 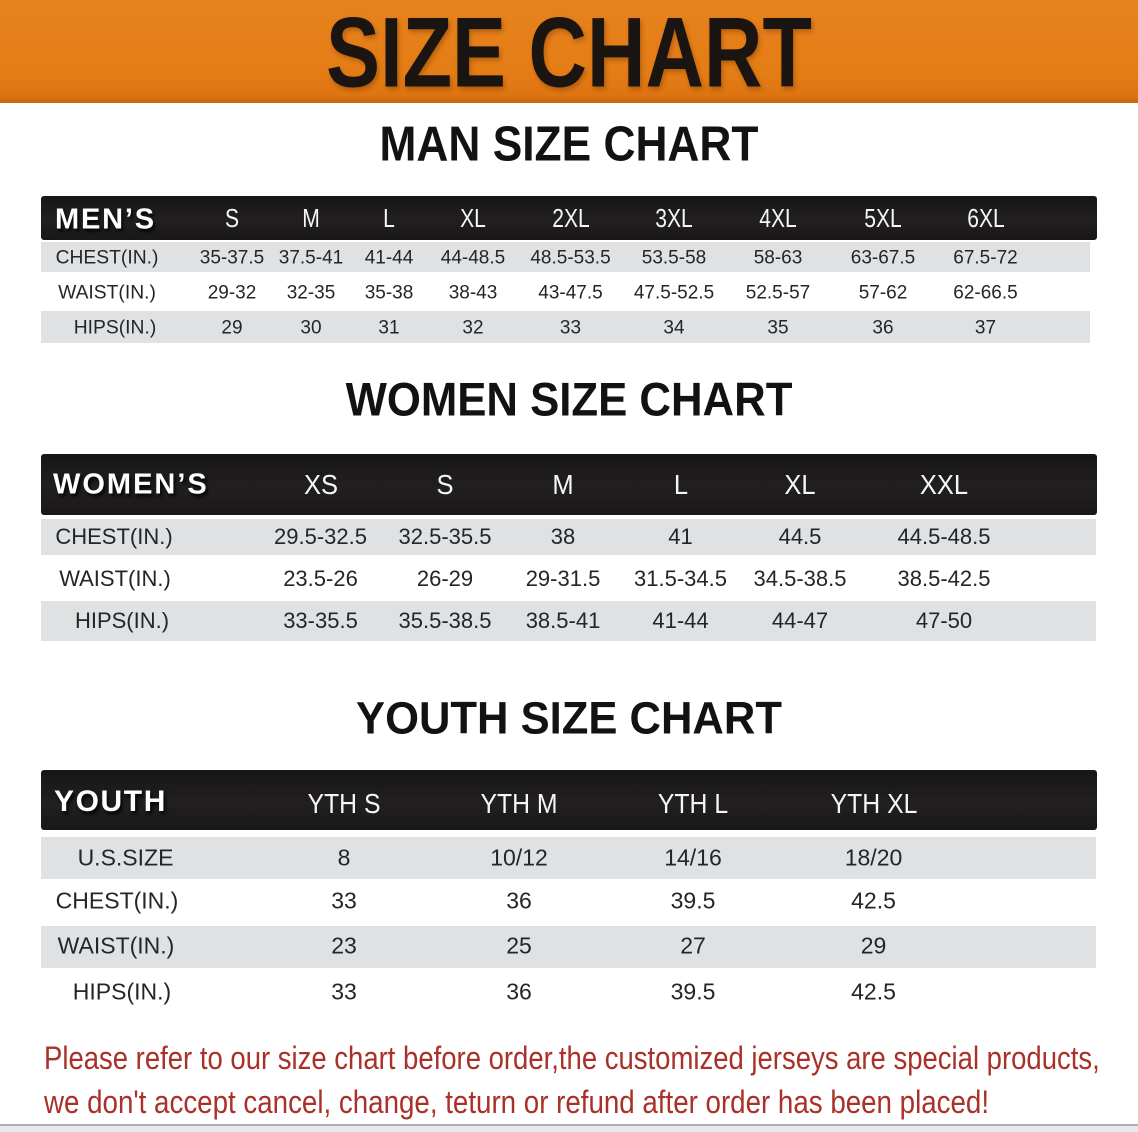 What do you see at coordinates (117, 900) in the screenshot?
I see `row-label-youth-1: CHEST(IN.)` at bounding box center [117, 900].